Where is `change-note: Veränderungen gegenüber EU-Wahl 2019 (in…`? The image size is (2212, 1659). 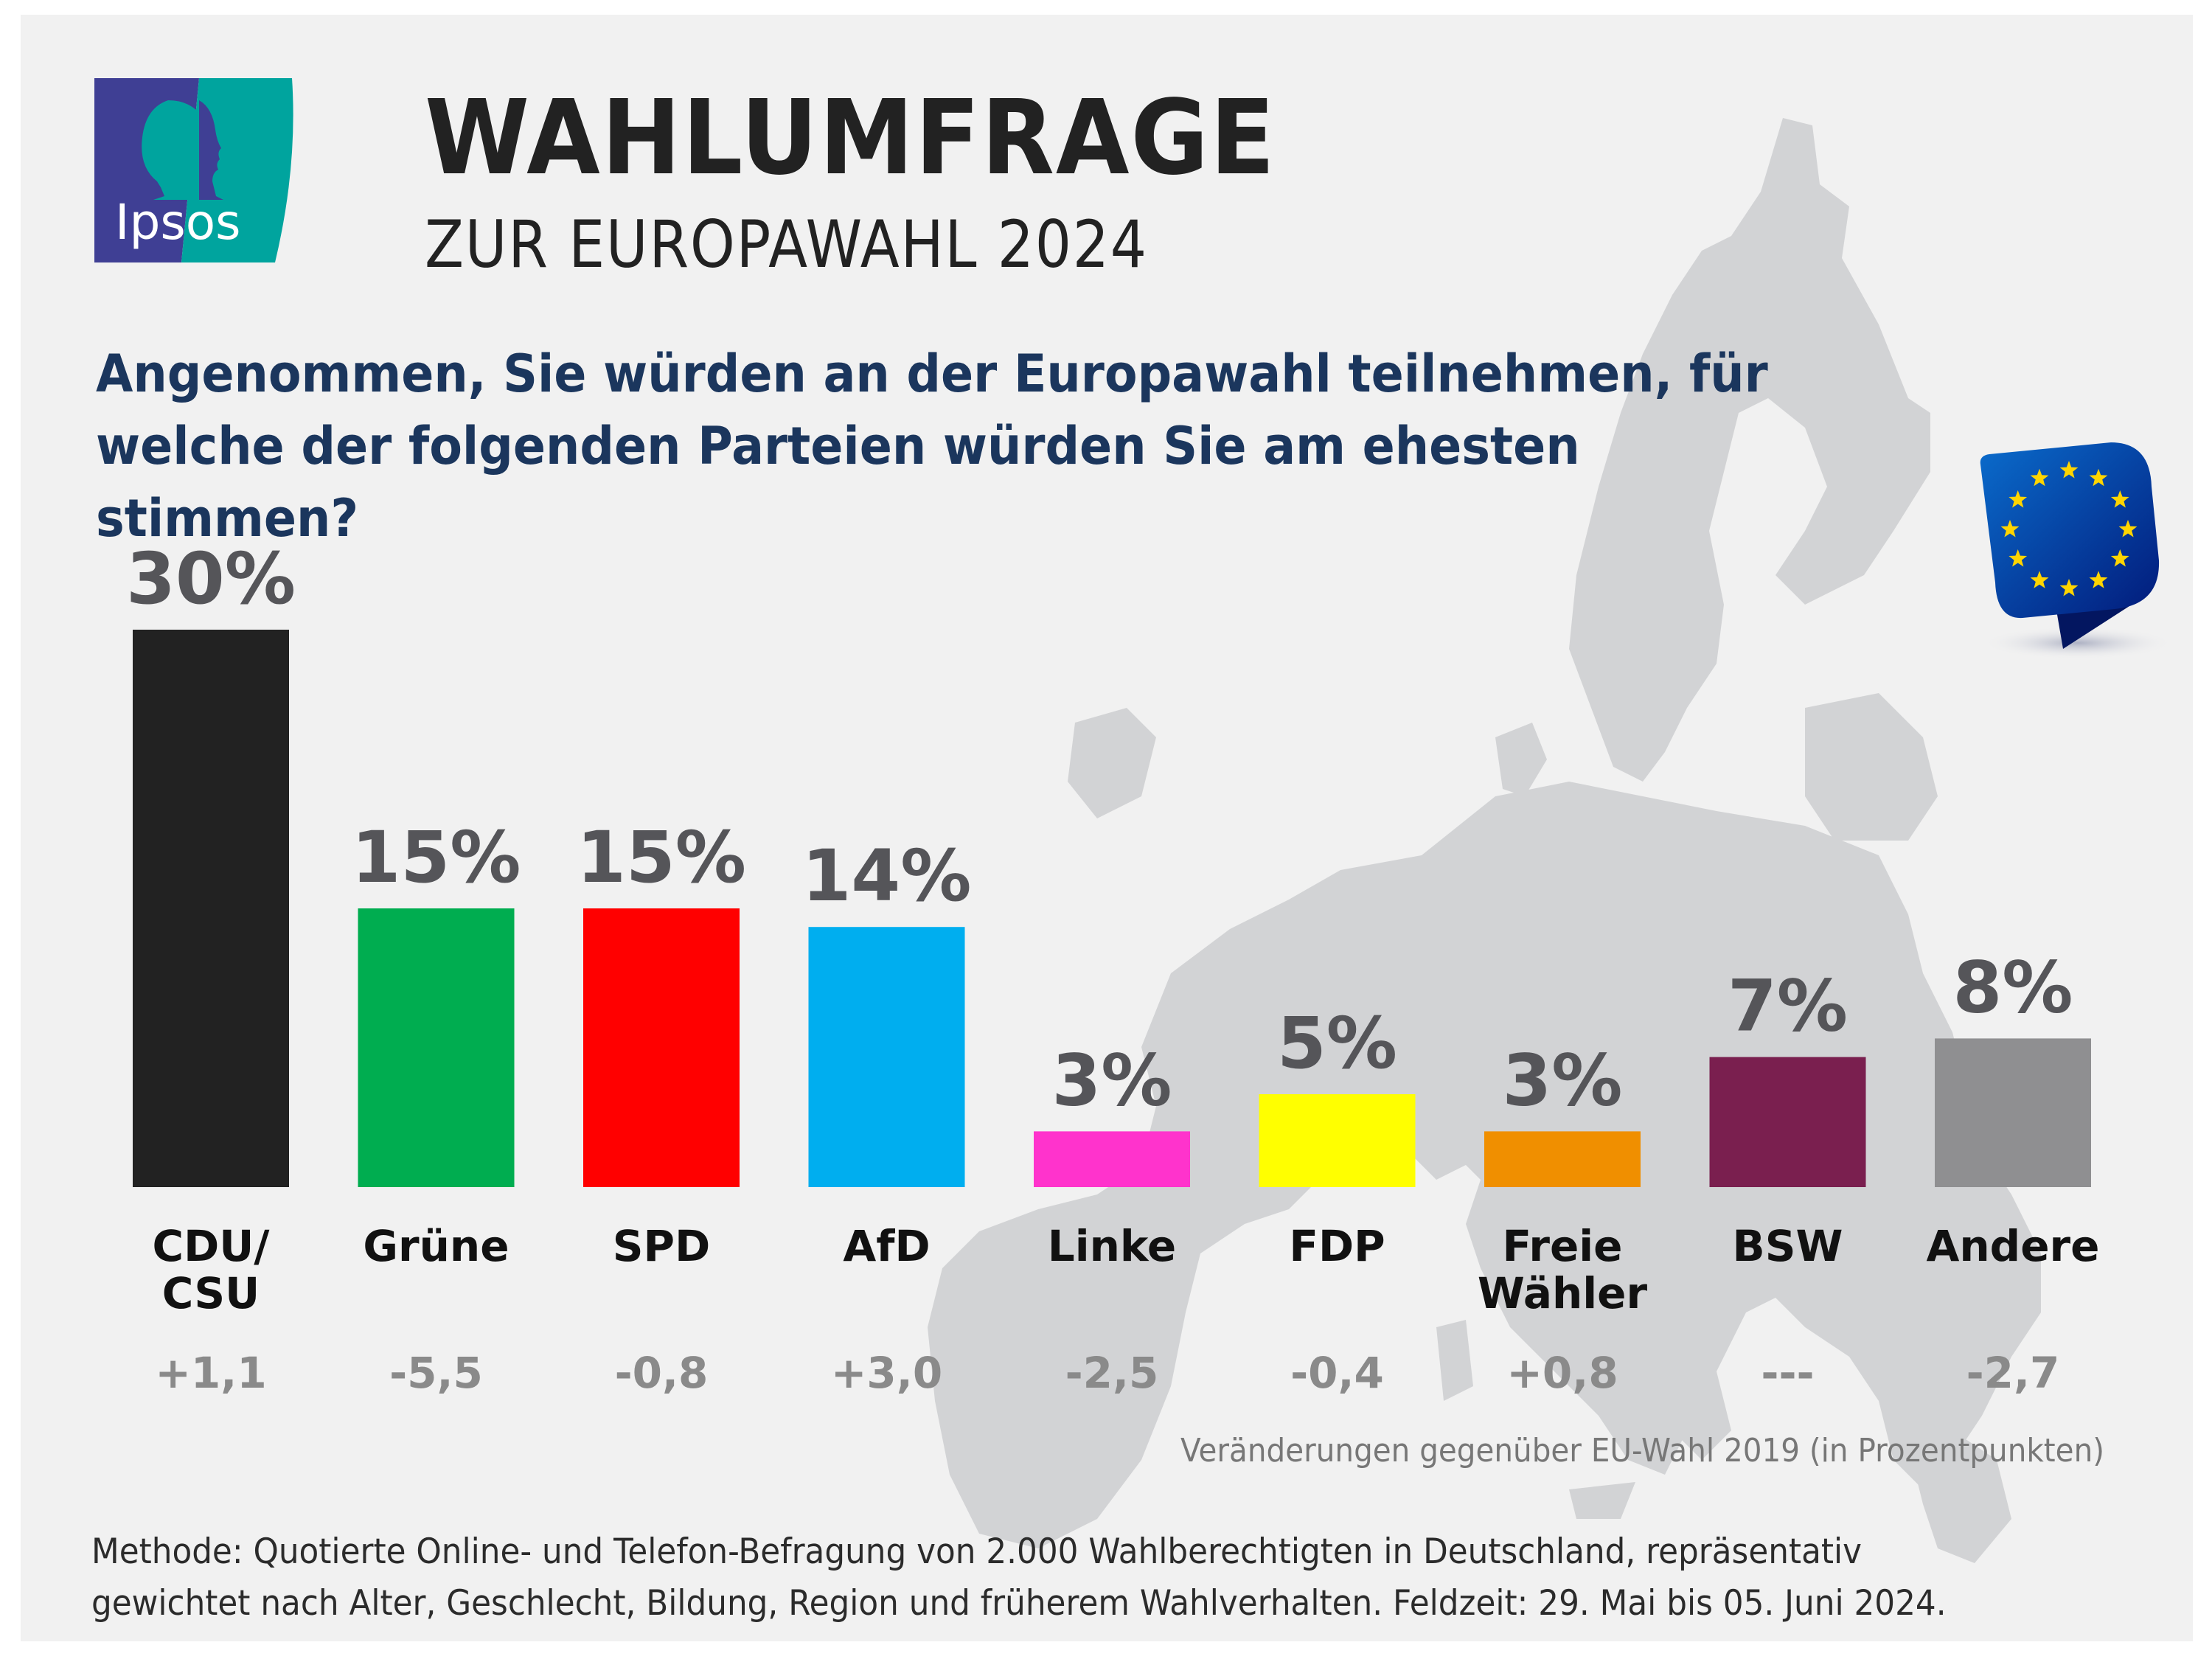 change-note: Veränderungen gegenüber EU-Wahl 2019 (in… is located at coordinates (1642, 1451).